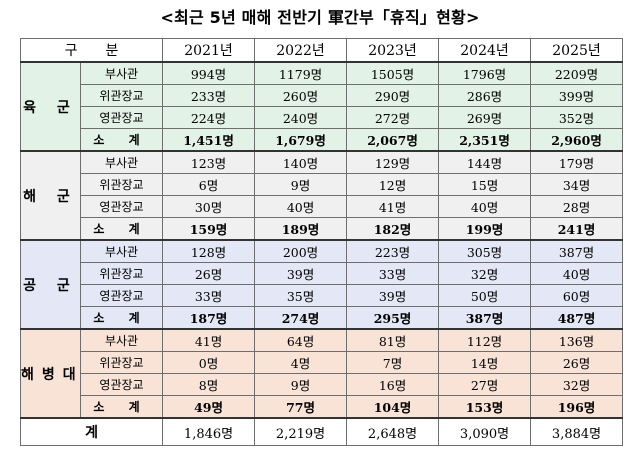  What do you see at coordinates (91, 50) in the screenshot?
I see `header-category: 구 분` at bounding box center [91, 50].